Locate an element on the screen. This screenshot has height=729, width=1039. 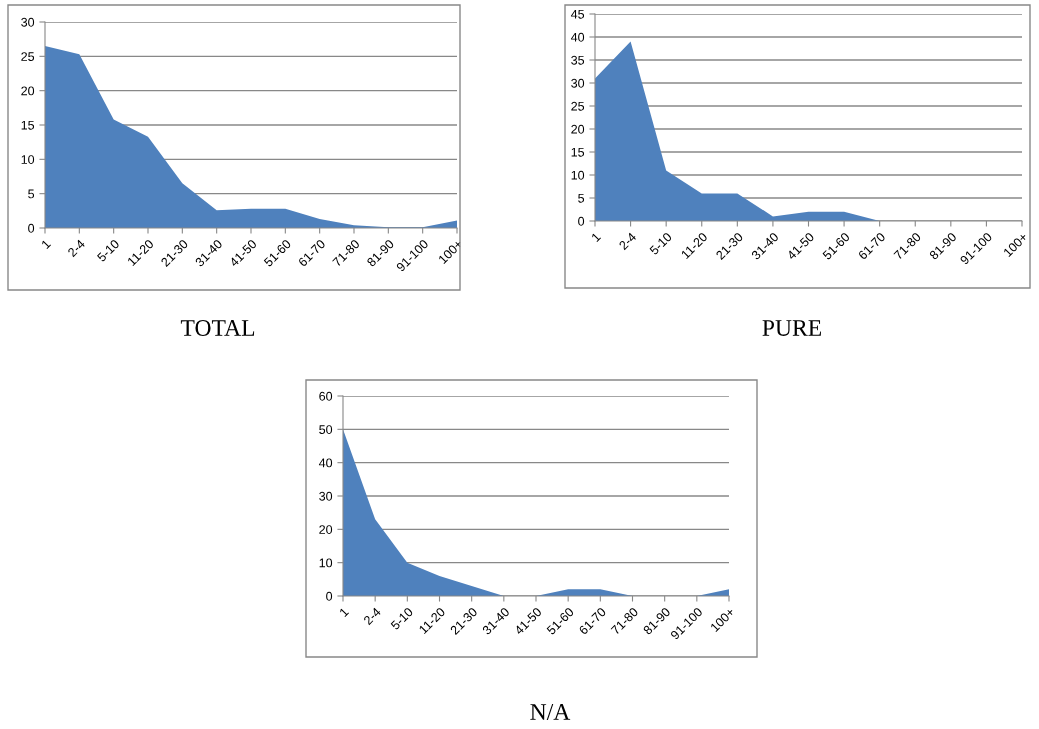
y-tick-label: 50 is located at coordinates (326, 429).